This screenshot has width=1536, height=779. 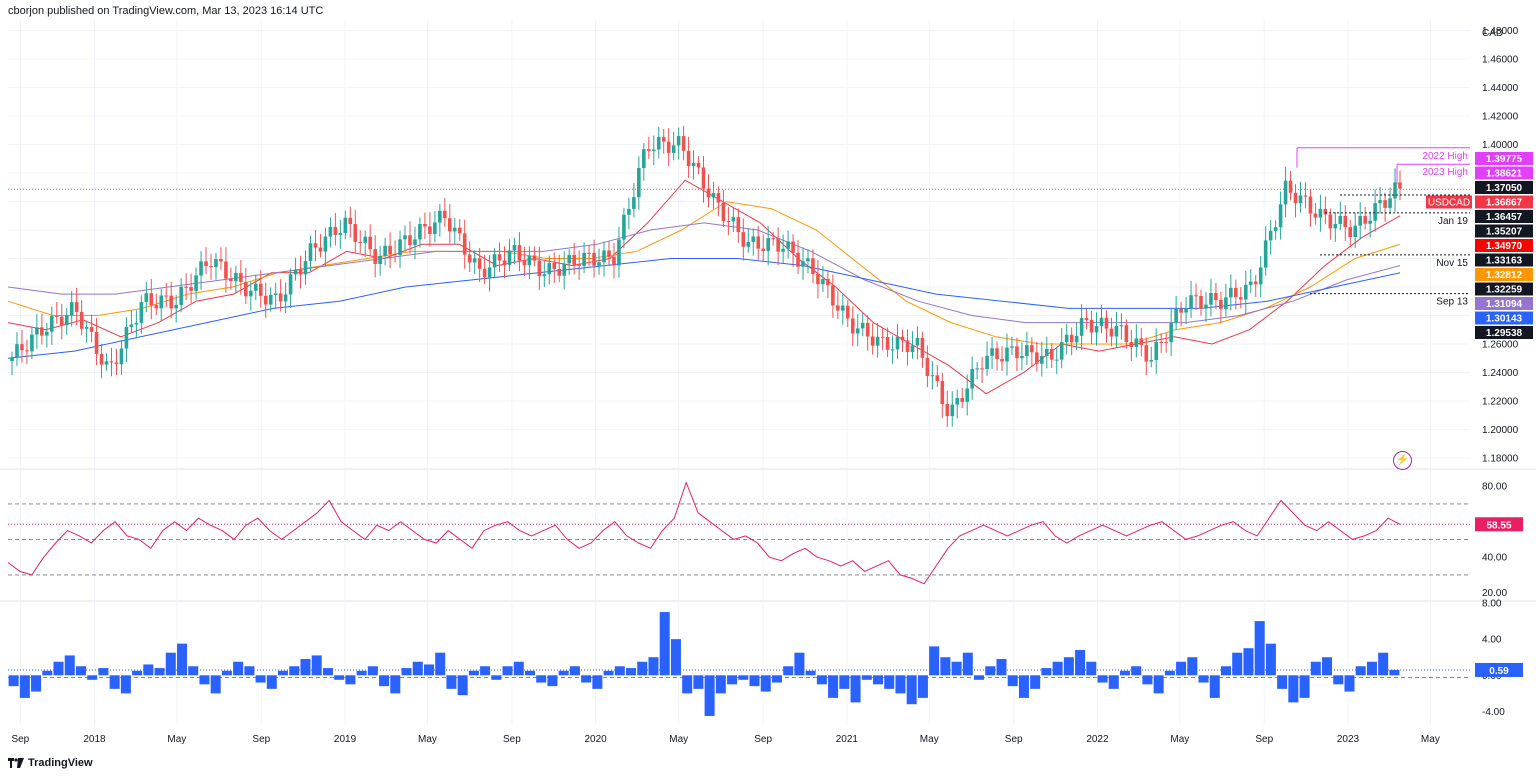 I want to click on price-y-tick: 1.44000, so click(x=1500, y=88).